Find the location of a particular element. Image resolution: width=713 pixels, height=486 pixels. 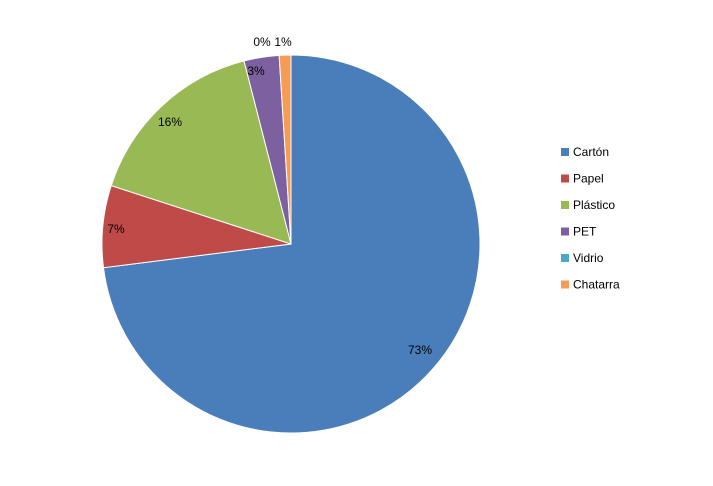

legend: Cartón Papel Plástico PET Vidrio Chatarra is located at coordinates (590, 218).